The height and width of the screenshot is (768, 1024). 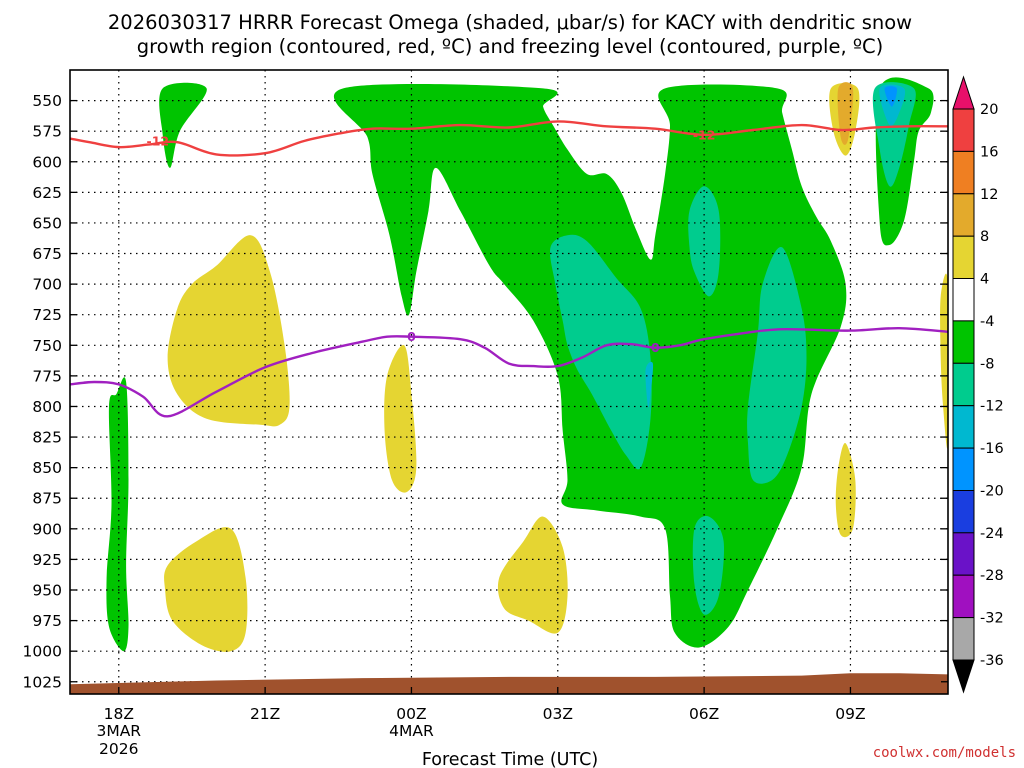 I want to click on colorbar-label-4: 4, so click(x=984, y=280).